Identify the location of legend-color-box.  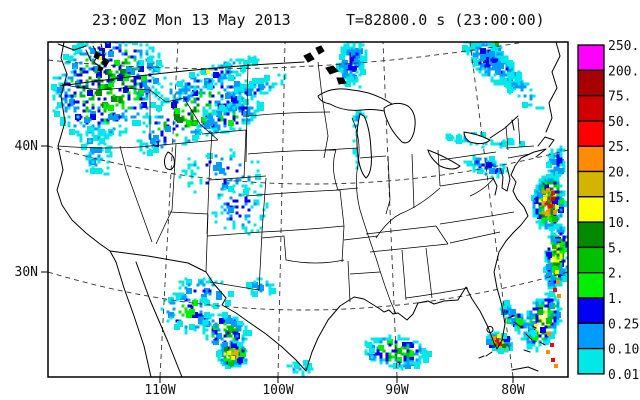
(591, 310).